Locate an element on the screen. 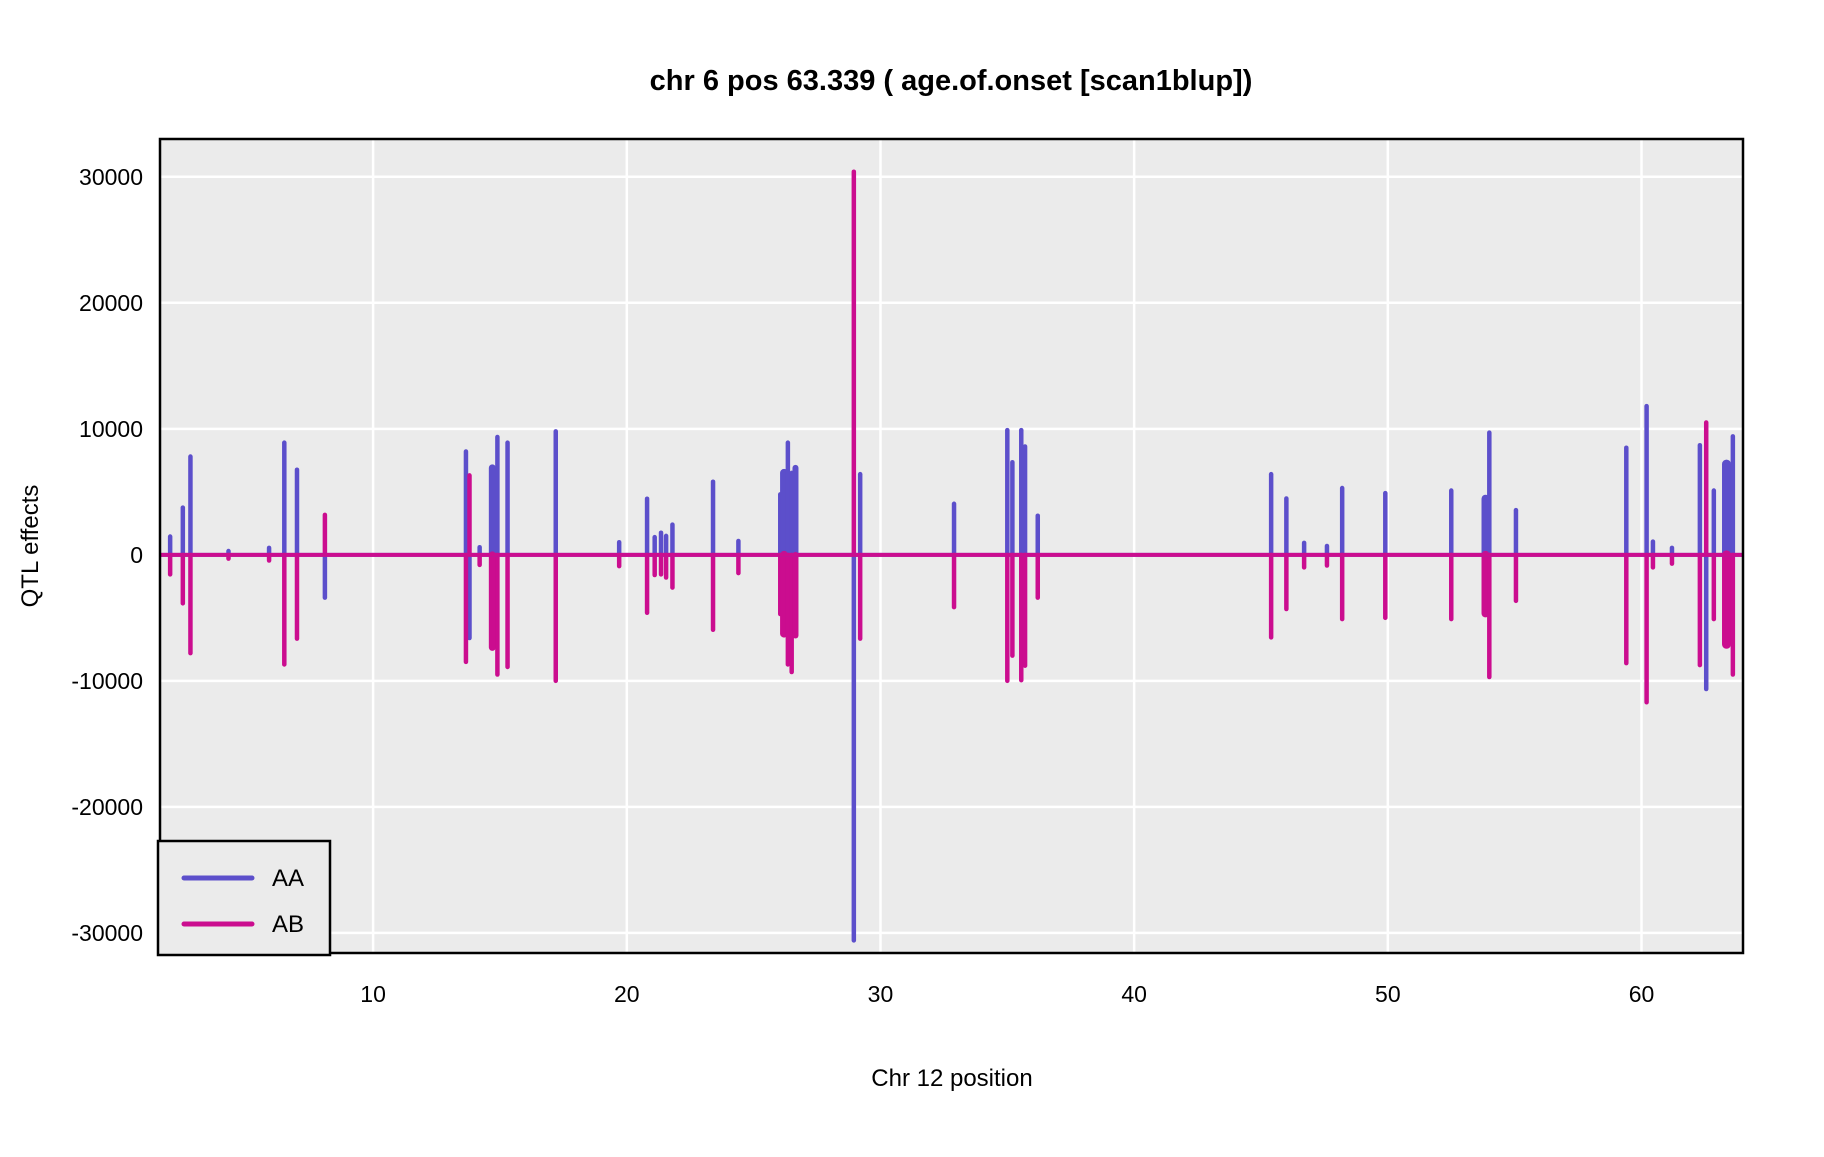 This screenshot has width=1824, height=1157. x-tick-label: 50 is located at coordinates (1388, 994).